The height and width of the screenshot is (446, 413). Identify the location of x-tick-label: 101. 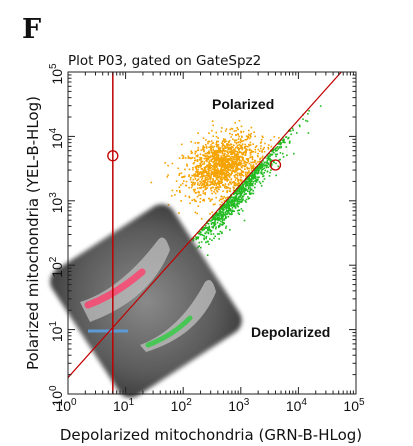
(124, 405).